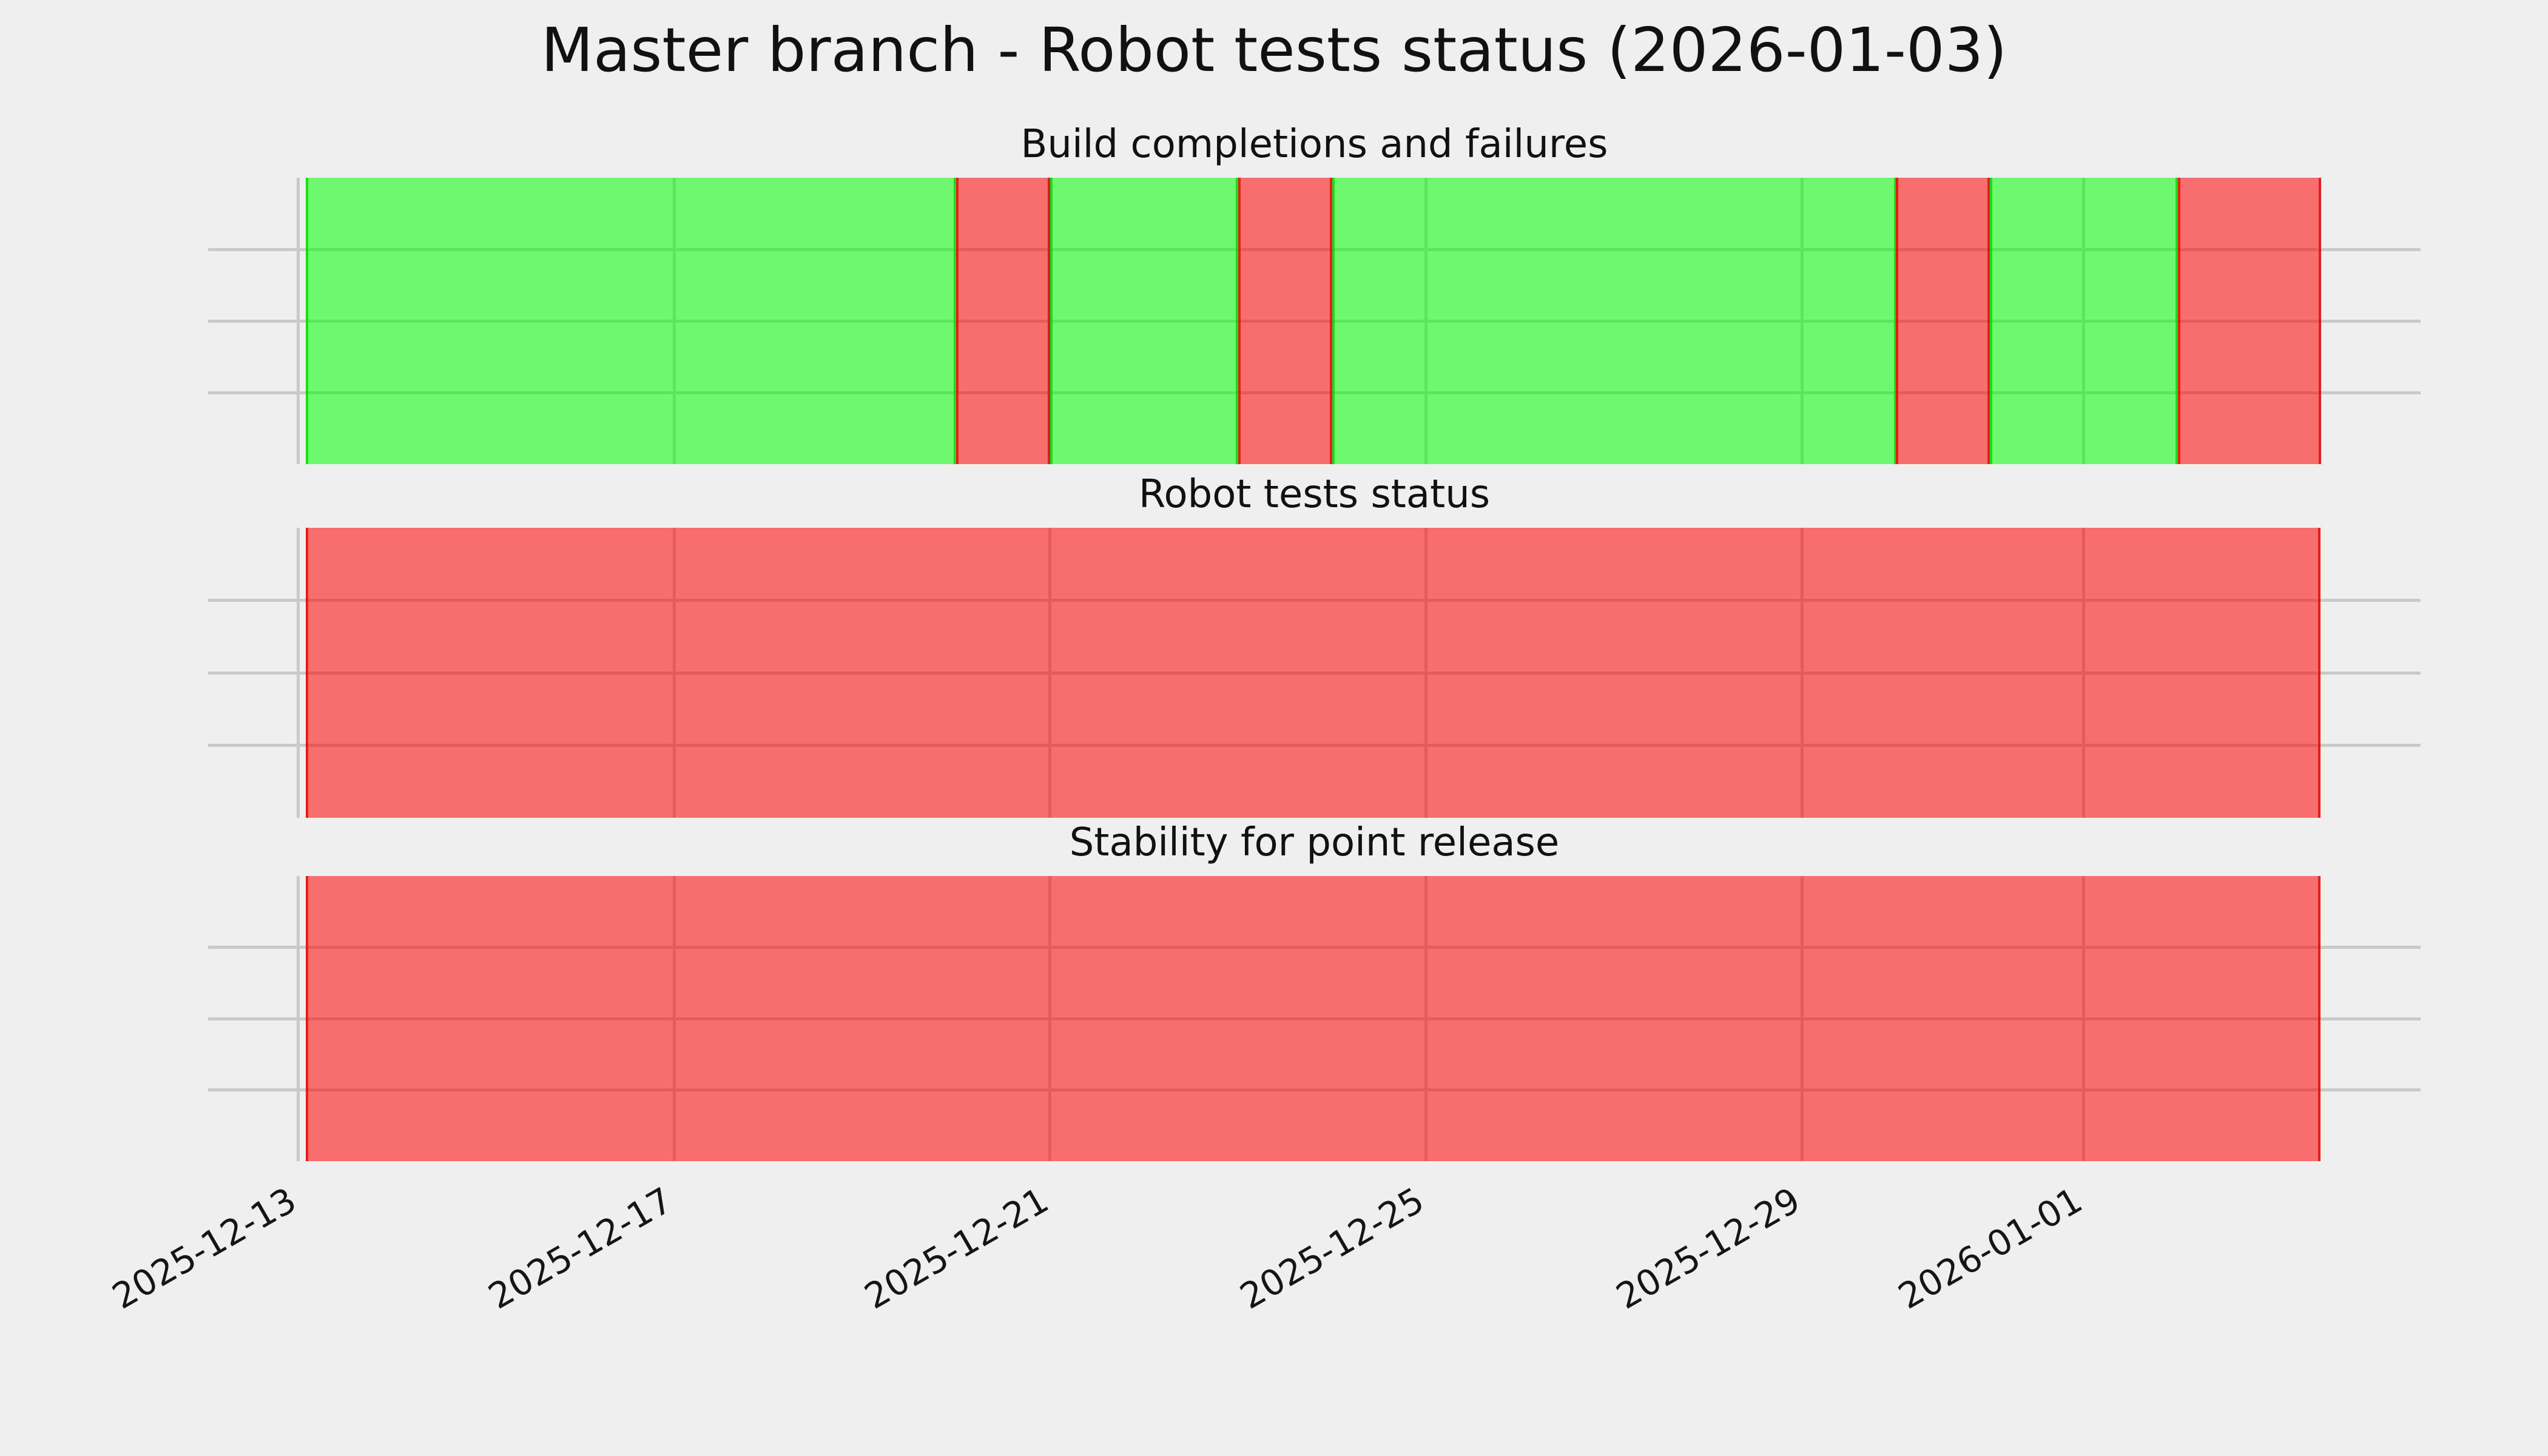 The height and width of the screenshot is (1456, 2548). Describe the element at coordinates (1314, 494) in the screenshot. I see `subplot-title-robot-tests: Robot tests status` at that location.